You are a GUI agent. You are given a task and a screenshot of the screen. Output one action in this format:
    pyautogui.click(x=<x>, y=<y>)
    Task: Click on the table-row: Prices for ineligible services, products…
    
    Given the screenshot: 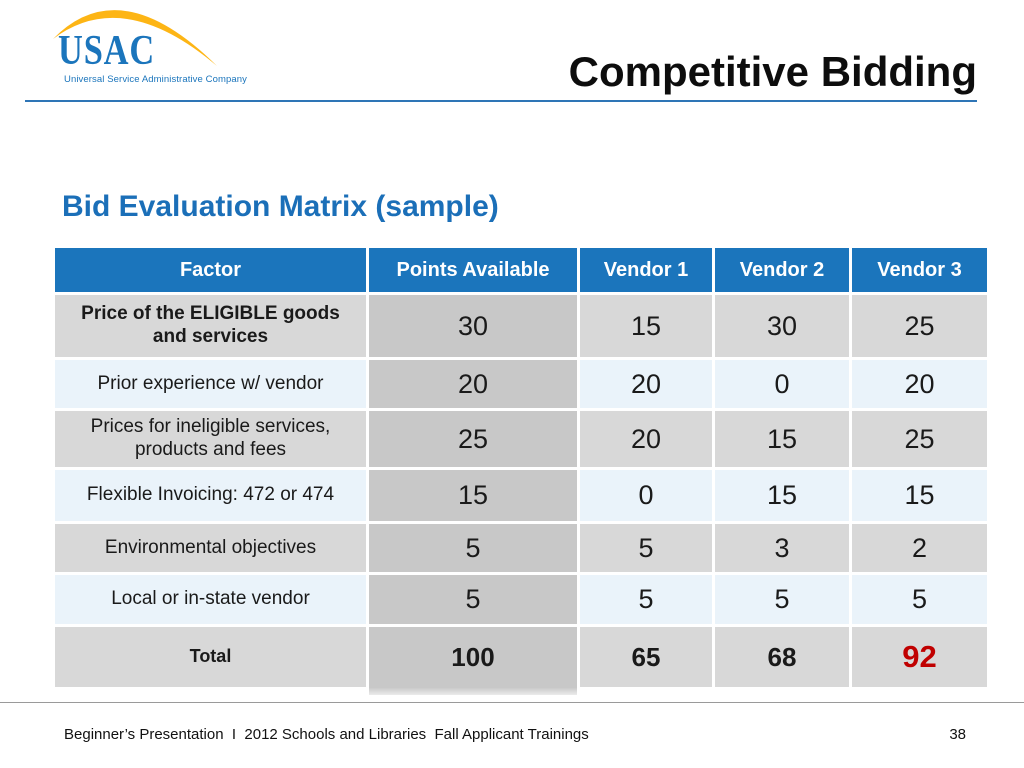 What is the action you would take?
    pyautogui.click(x=522, y=439)
    